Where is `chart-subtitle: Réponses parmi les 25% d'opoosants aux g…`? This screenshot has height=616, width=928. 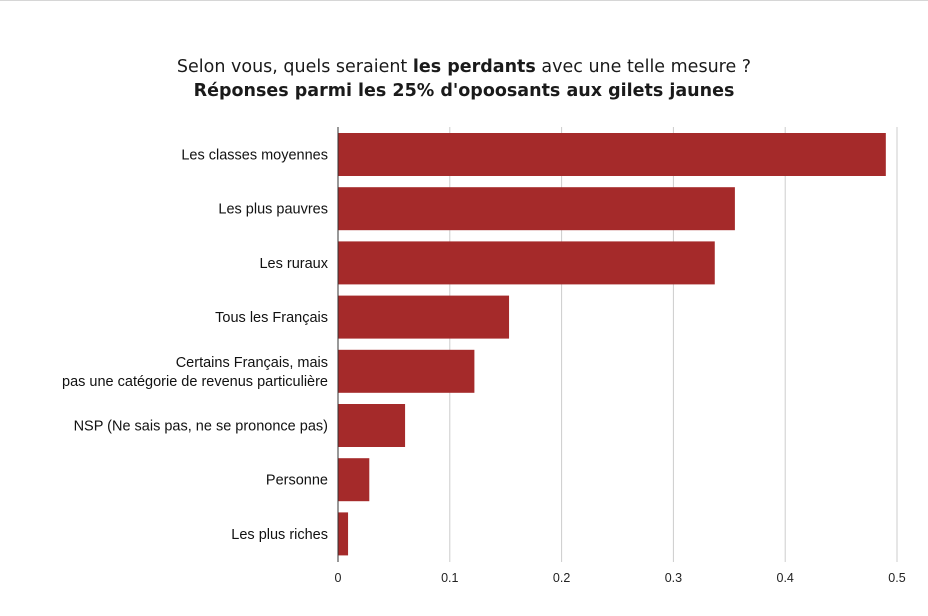 chart-subtitle: Réponses parmi les 25% d'opoosants aux g… is located at coordinates (464, 91).